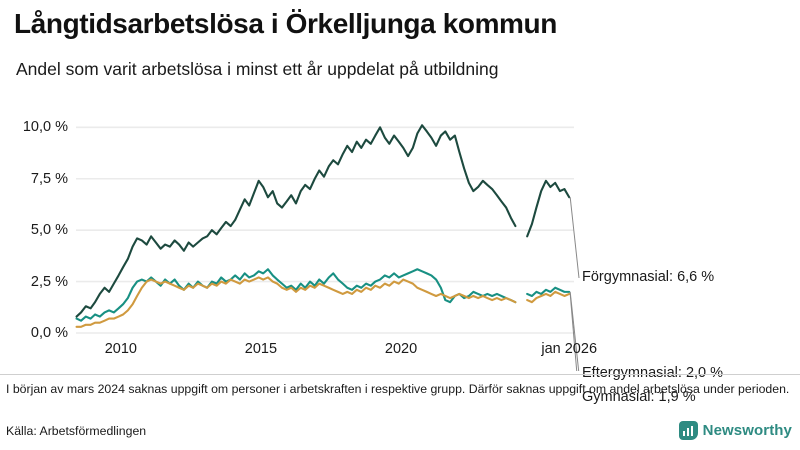  I want to click on footer-divider, so click(400, 374).